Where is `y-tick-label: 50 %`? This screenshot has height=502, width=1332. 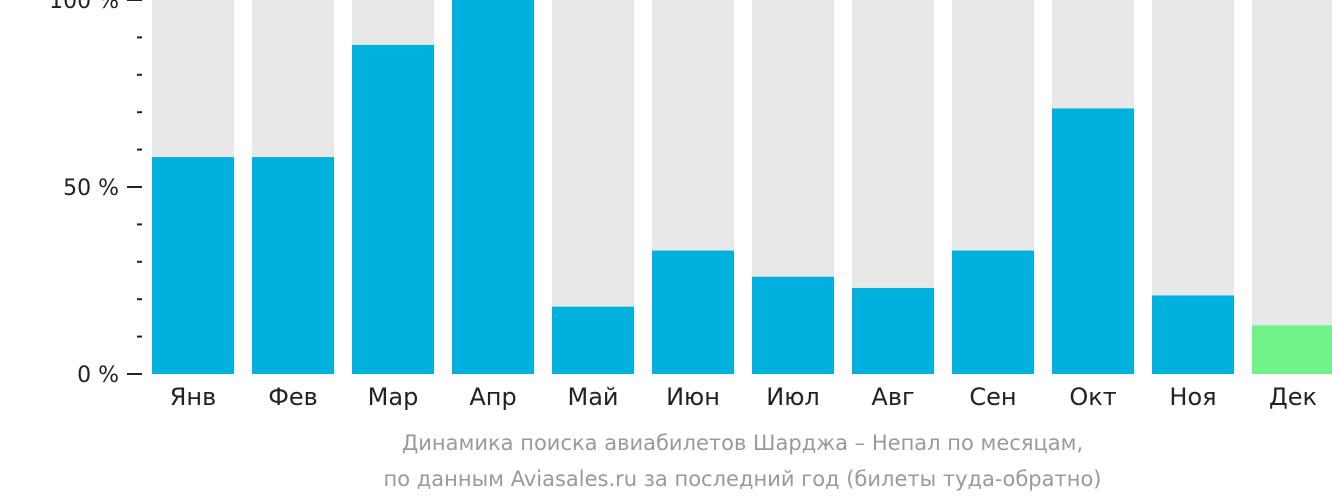 y-tick-label: 50 % is located at coordinates (91, 188).